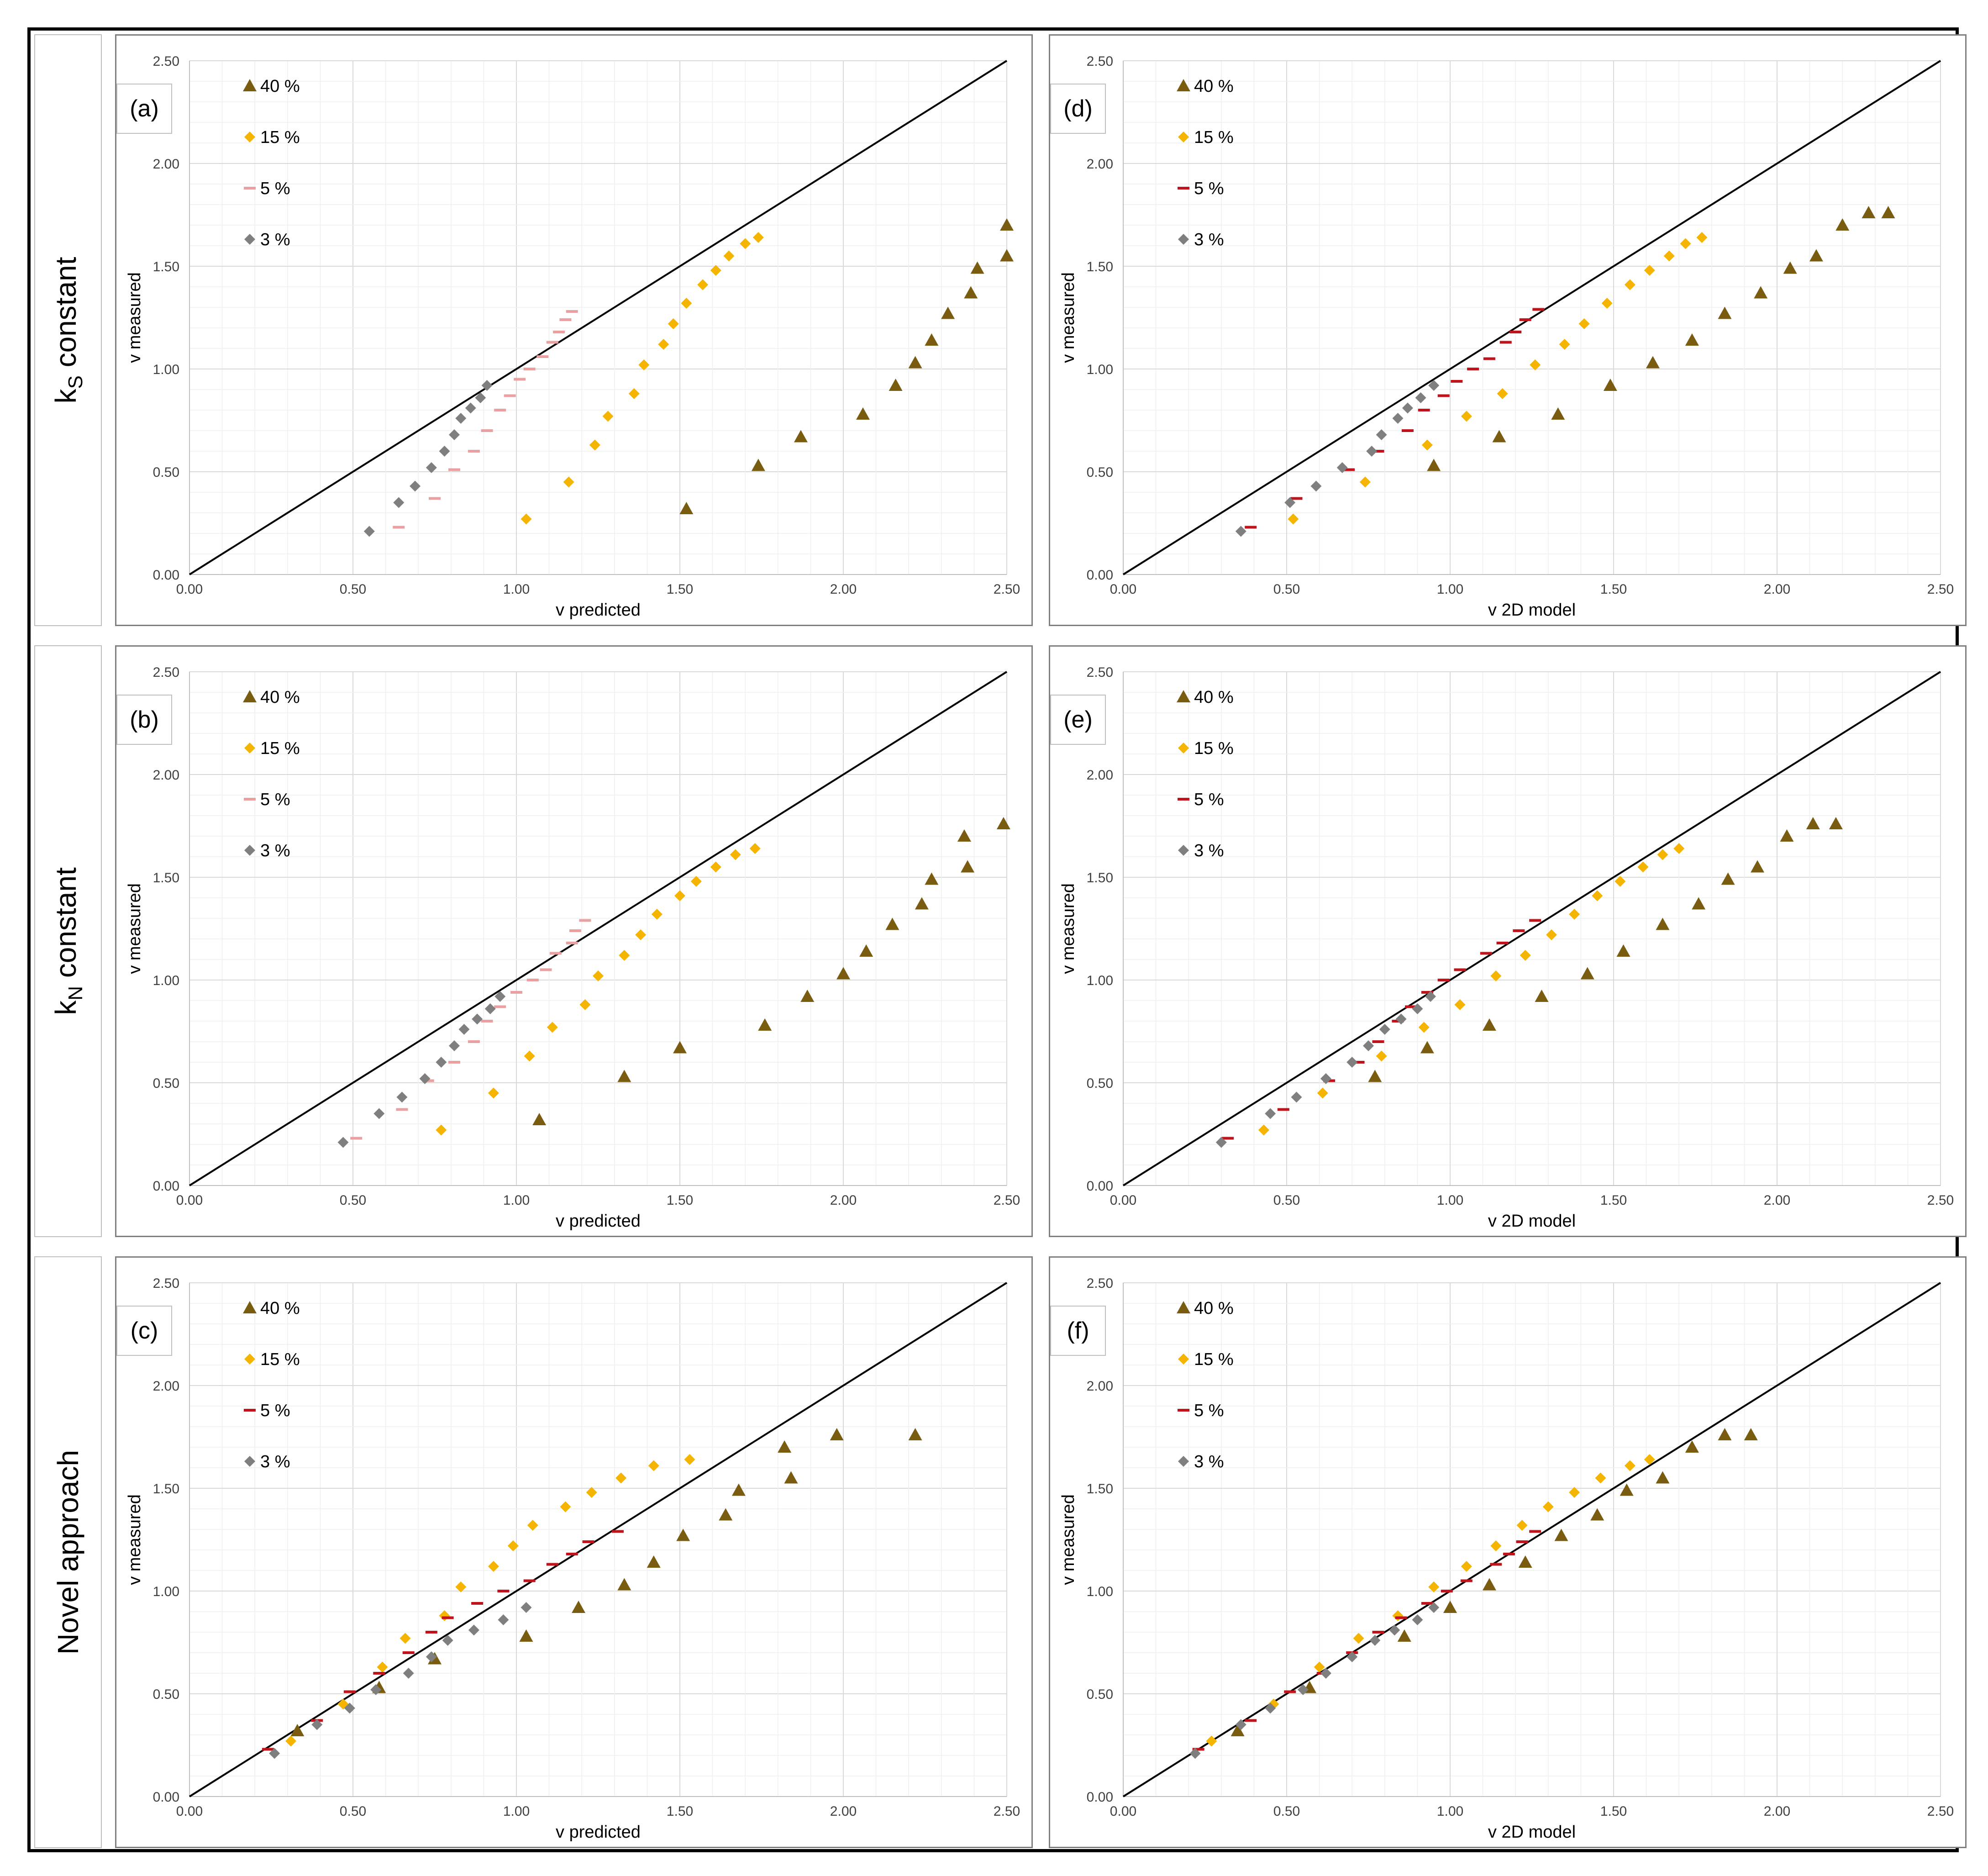 Image resolution: width=1988 pixels, height=1876 pixels. I want to click on y-tick-label: 0.50, so click(1100, 1083).